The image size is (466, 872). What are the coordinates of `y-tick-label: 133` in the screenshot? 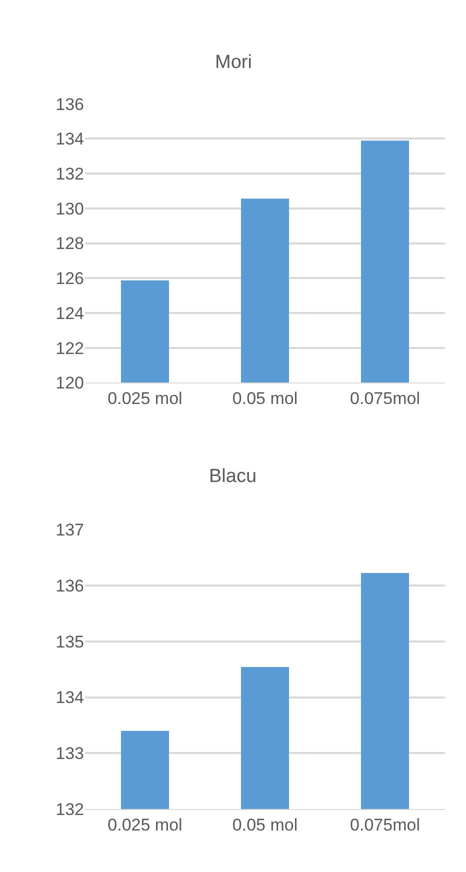 It's located at (70, 754).